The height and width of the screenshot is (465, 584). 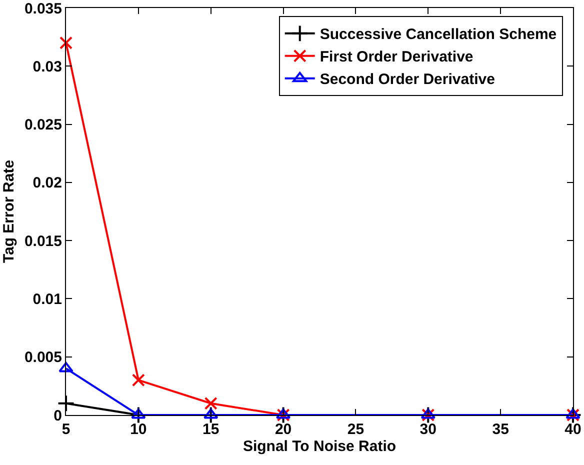 I want to click on x-tick-label: 40, so click(x=573, y=429).